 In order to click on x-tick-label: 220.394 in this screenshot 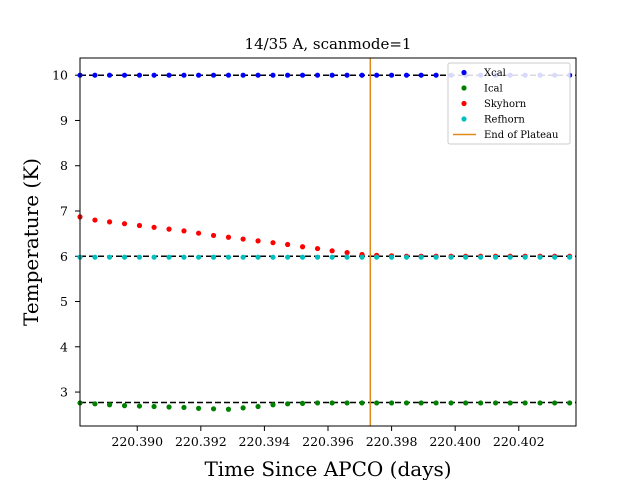, I will do `click(265, 441)`.